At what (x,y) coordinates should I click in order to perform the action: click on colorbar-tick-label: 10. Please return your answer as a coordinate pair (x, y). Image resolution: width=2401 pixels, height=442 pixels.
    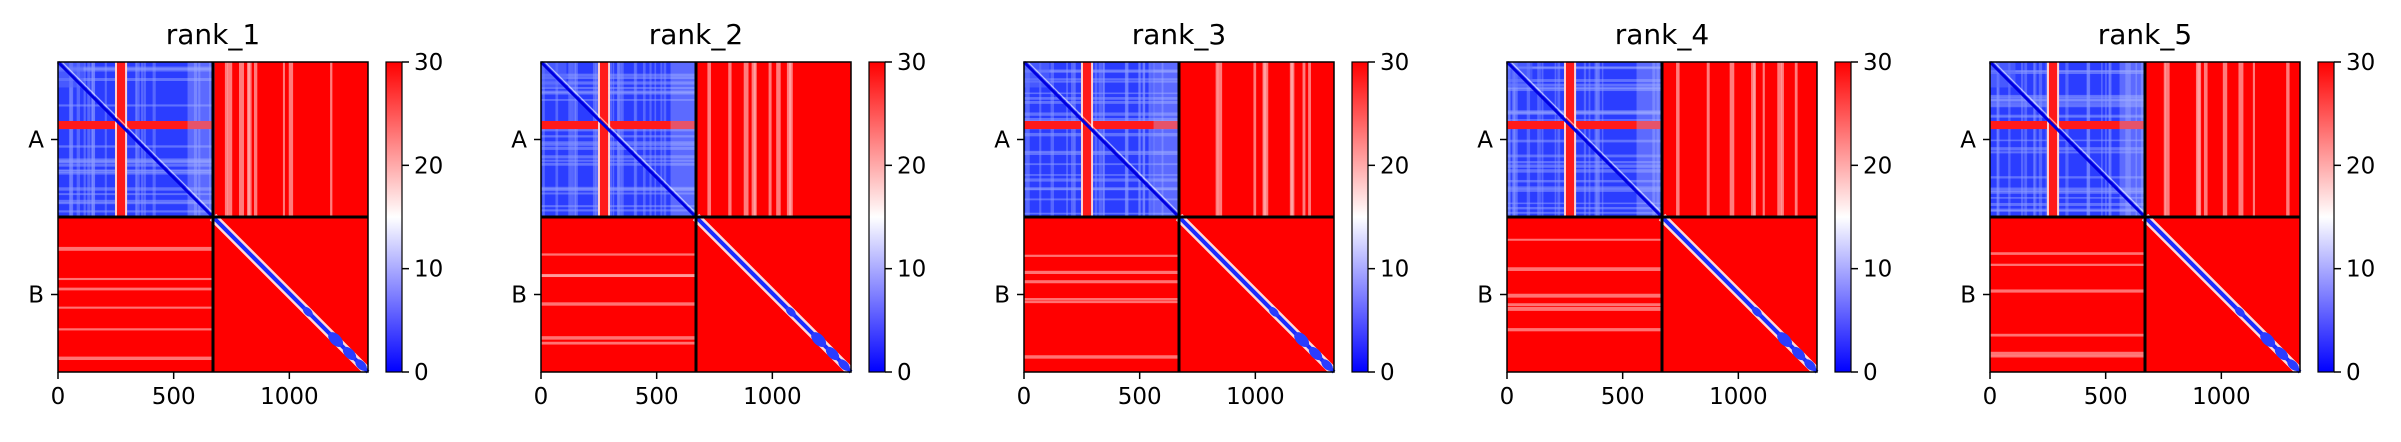
    Looking at the image, I should click on (2360, 270).